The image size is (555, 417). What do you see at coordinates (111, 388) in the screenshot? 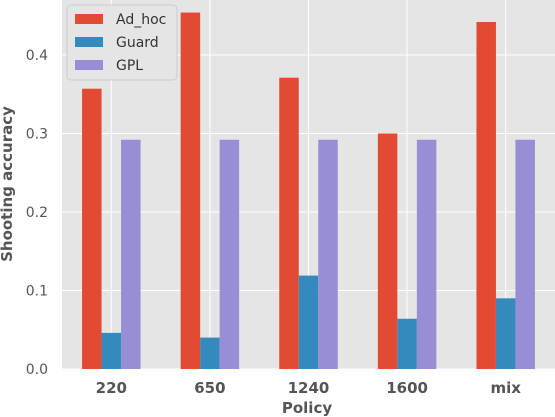
I see `x-tick-label: 220` at bounding box center [111, 388].